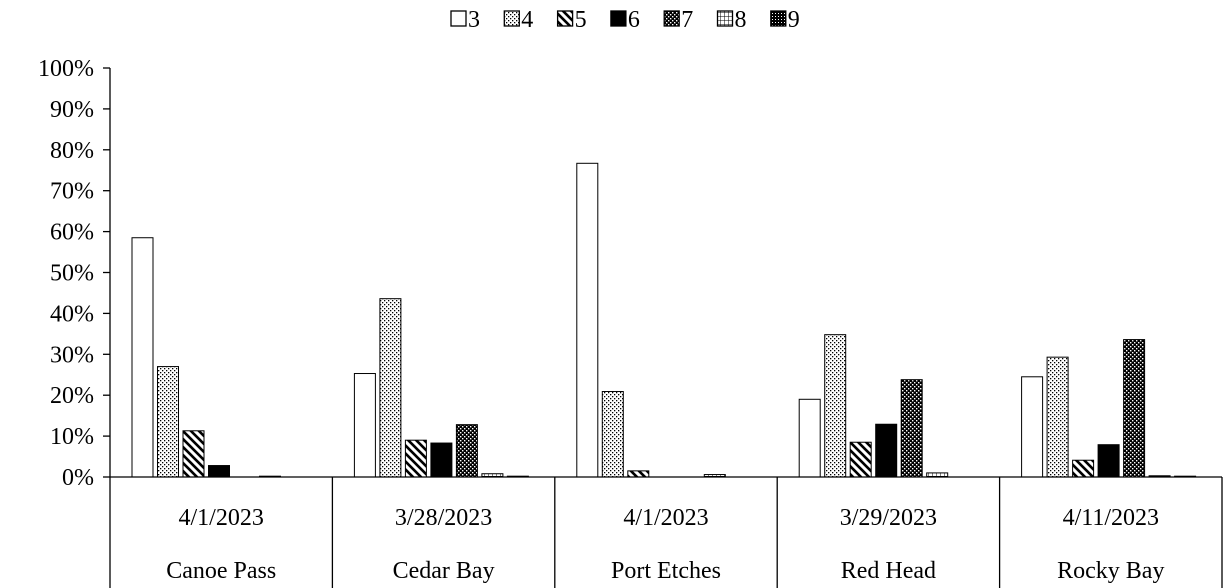 The height and width of the screenshot is (588, 1225). Describe the element at coordinates (1111, 518) in the screenshot. I see `x-date-label: 4/11/2023` at that location.